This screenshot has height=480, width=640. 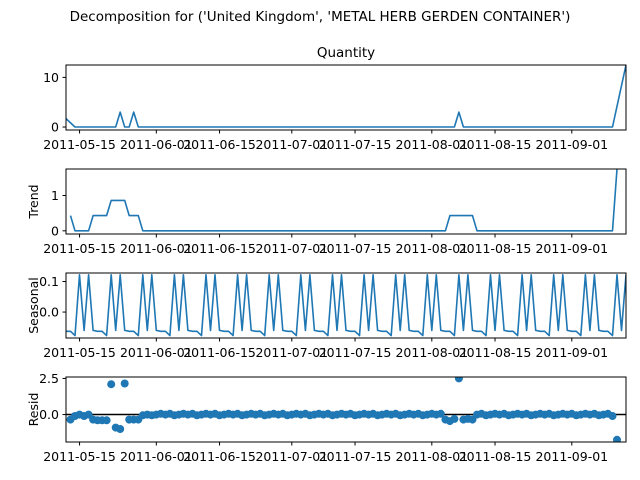 I want to click on seasonal-data, so click(x=346, y=305).